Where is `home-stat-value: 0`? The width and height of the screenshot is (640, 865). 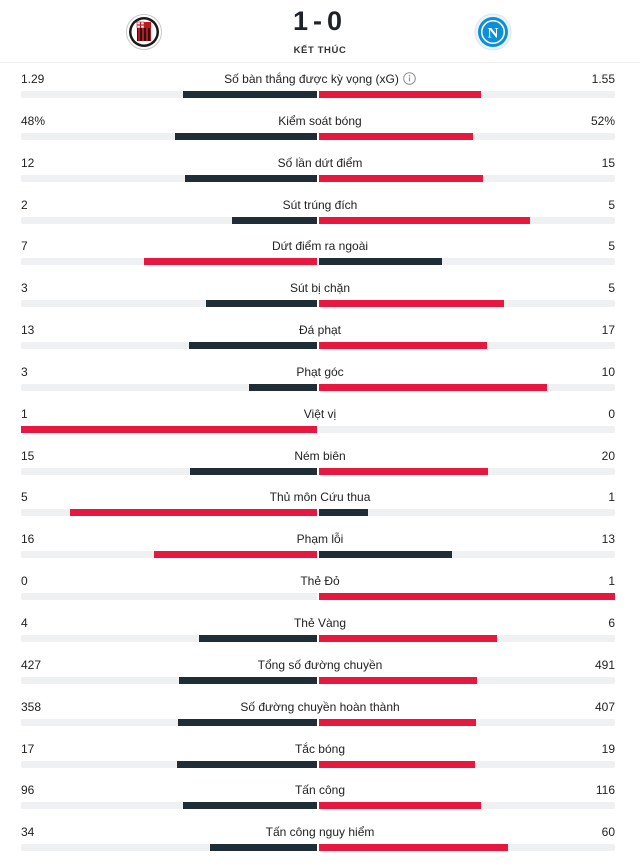
home-stat-value: 0 is located at coordinates (24, 581).